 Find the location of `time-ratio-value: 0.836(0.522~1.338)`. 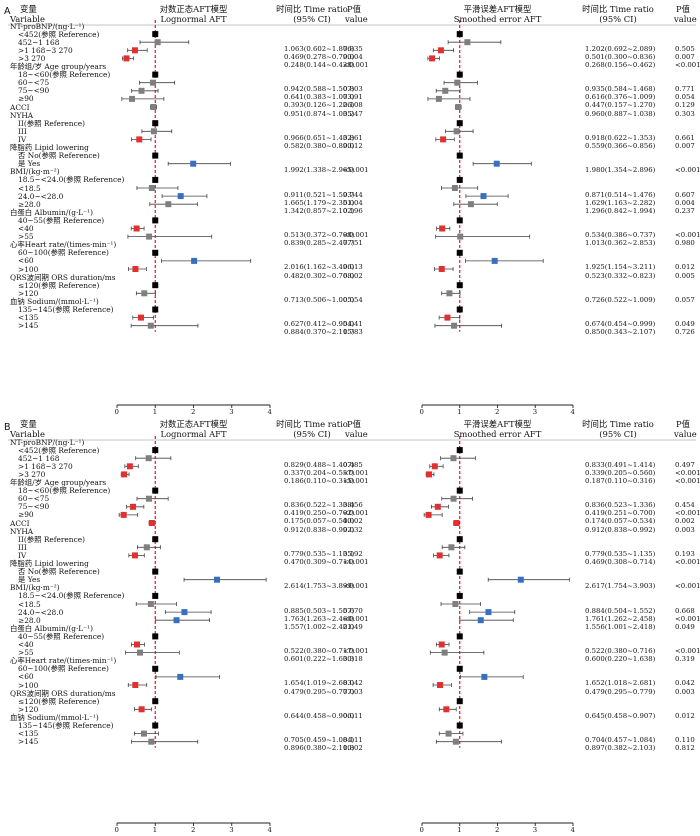

time-ratio-value: 0.836(0.522~1.338) is located at coordinates (319, 505).